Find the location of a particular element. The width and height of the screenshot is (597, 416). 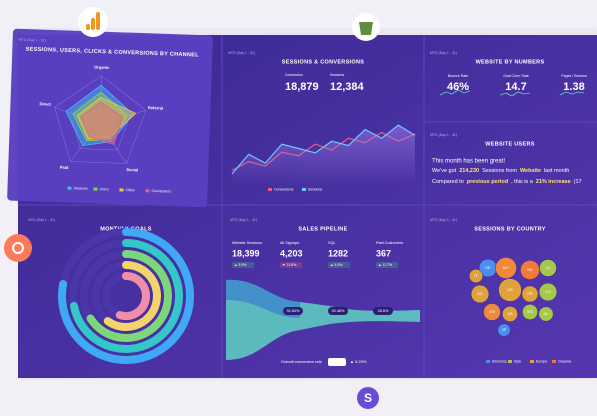

bubble-label: DE is located at coordinates (488, 267).